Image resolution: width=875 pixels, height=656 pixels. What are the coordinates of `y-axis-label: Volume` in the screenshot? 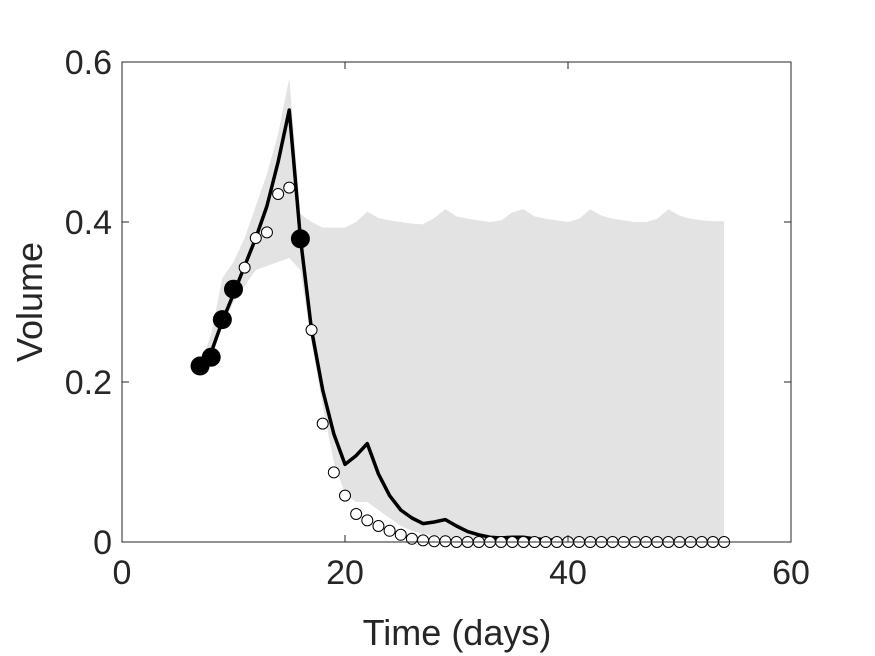 It's located at (29, 302).